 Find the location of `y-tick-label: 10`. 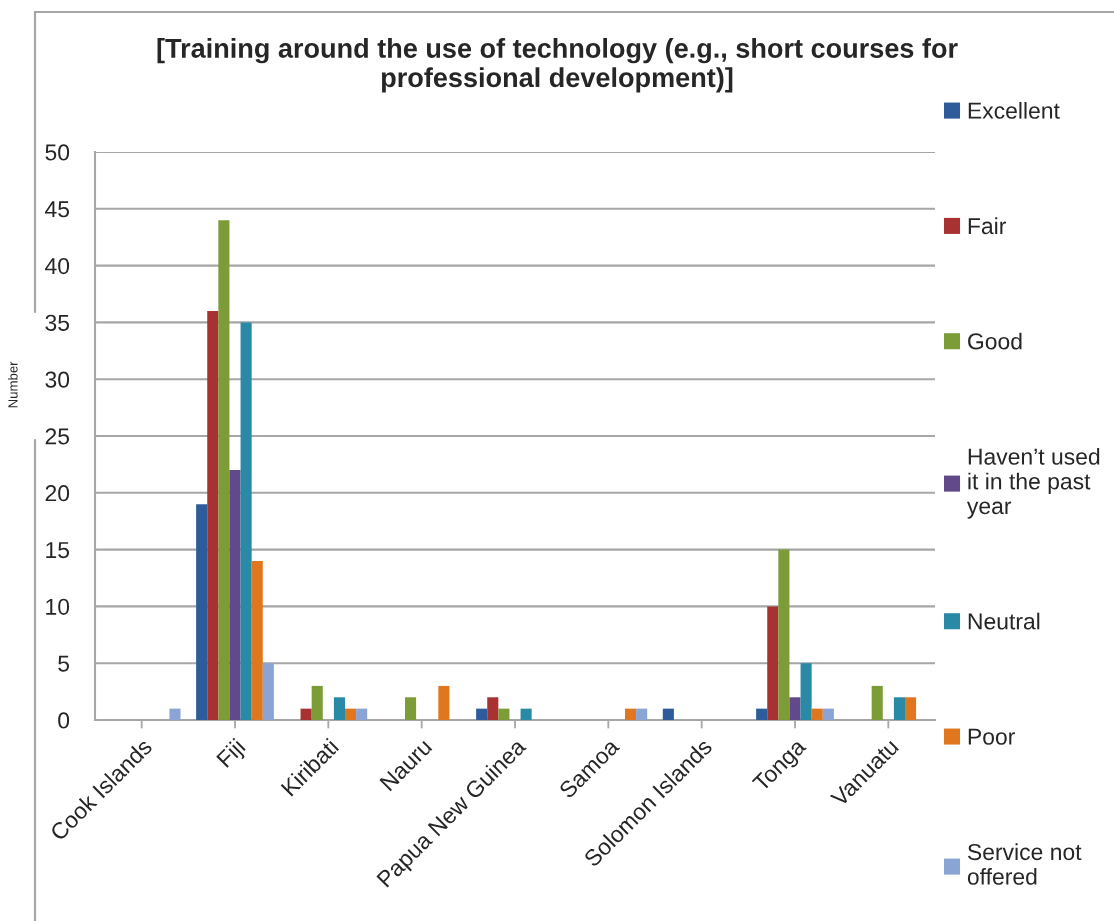

y-tick-label: 10 is located at coordinates (58, 606).